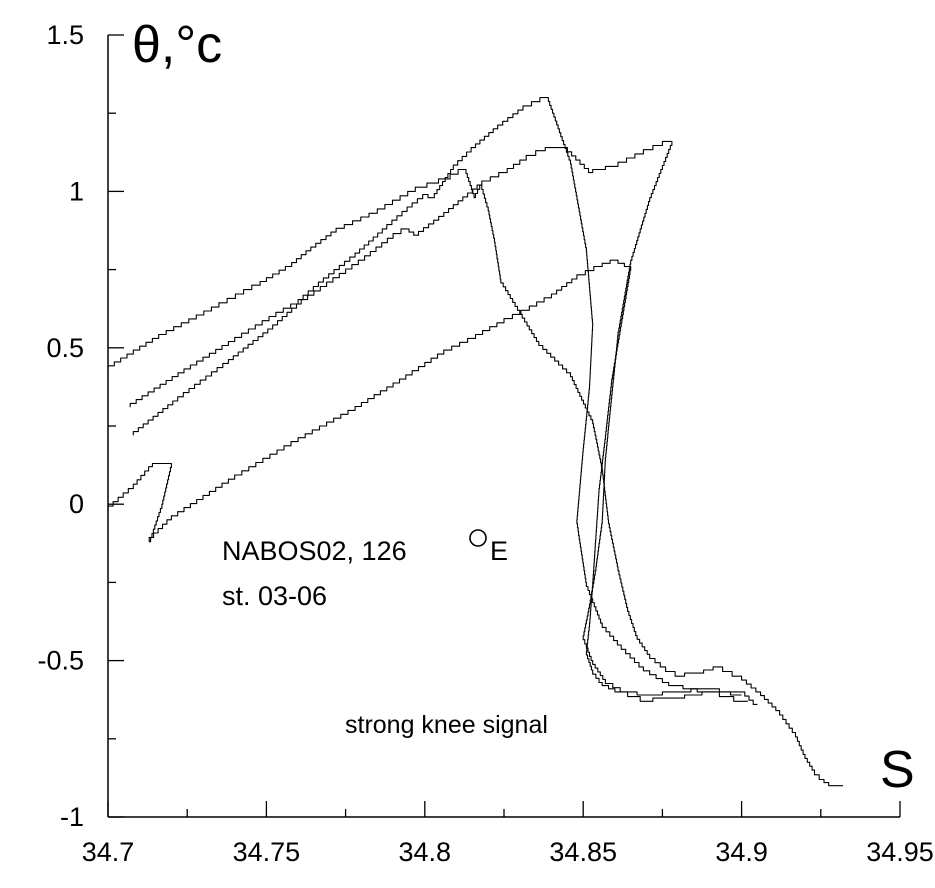 This screenshot has width=935, height=888. Describe the element at coordinates (583, 852) in the screenshot. I see `x-tick-label: 34.85` at that location.